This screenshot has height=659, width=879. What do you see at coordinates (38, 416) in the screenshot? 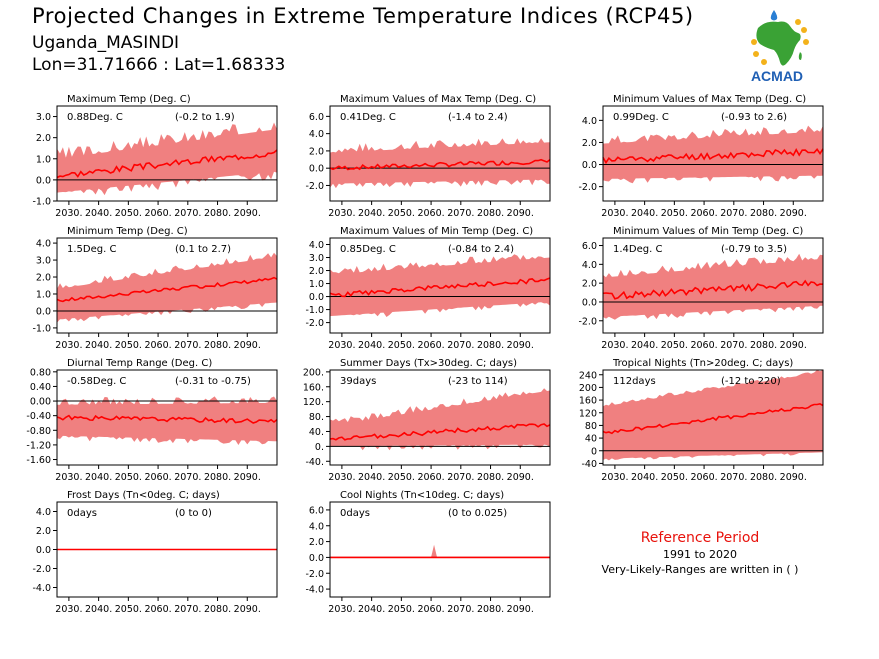
I see `y-tick-label: -0.40` at bounding box center [38, 416].